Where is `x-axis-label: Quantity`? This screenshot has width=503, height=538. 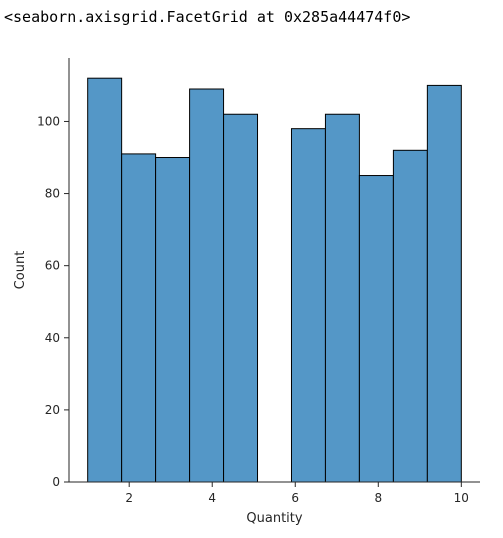
x-axis-label: Quantity is located at coordinates (274, 518).